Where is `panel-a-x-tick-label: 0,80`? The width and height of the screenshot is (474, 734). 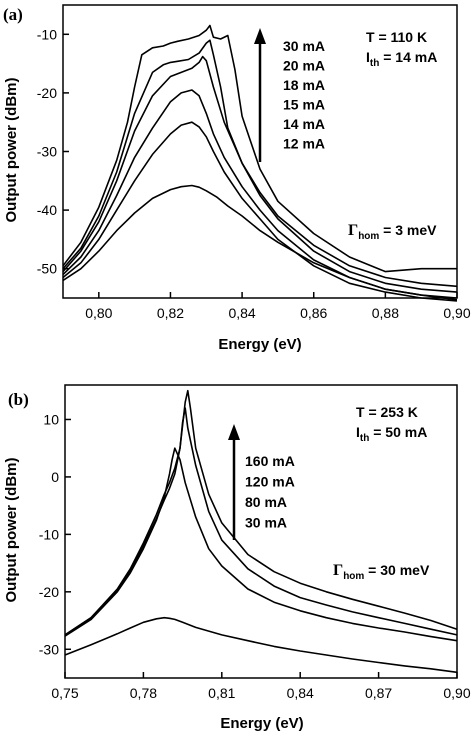 panel-a-x-tick-label: 0,80 is located at coordinates (98, 313).